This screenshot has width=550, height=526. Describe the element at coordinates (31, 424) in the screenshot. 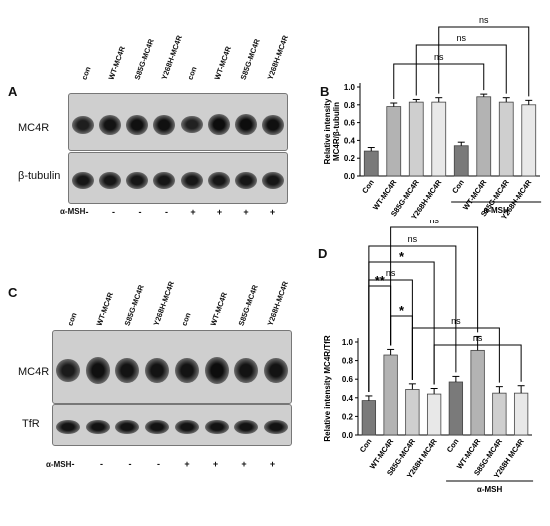

I see `blot-label-tfr-c: TfR` at that location.